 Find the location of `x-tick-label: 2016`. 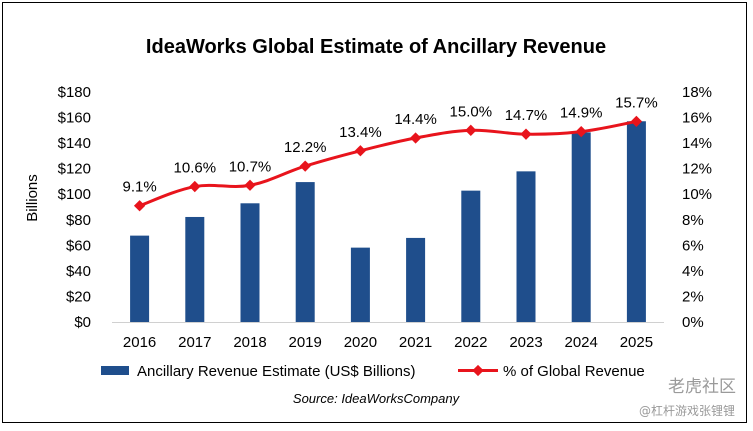

x-tick-label: 2016 is located at coordinates (139, 342).